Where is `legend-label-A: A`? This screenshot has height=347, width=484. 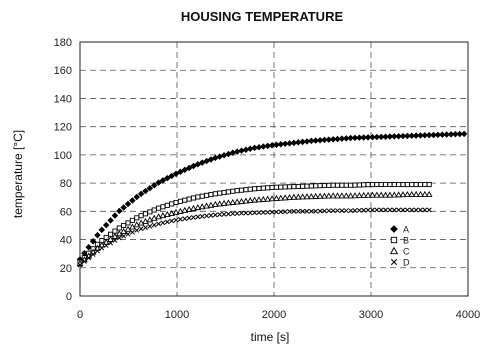
legend-label-A: A is located at coordinates (406, 230).